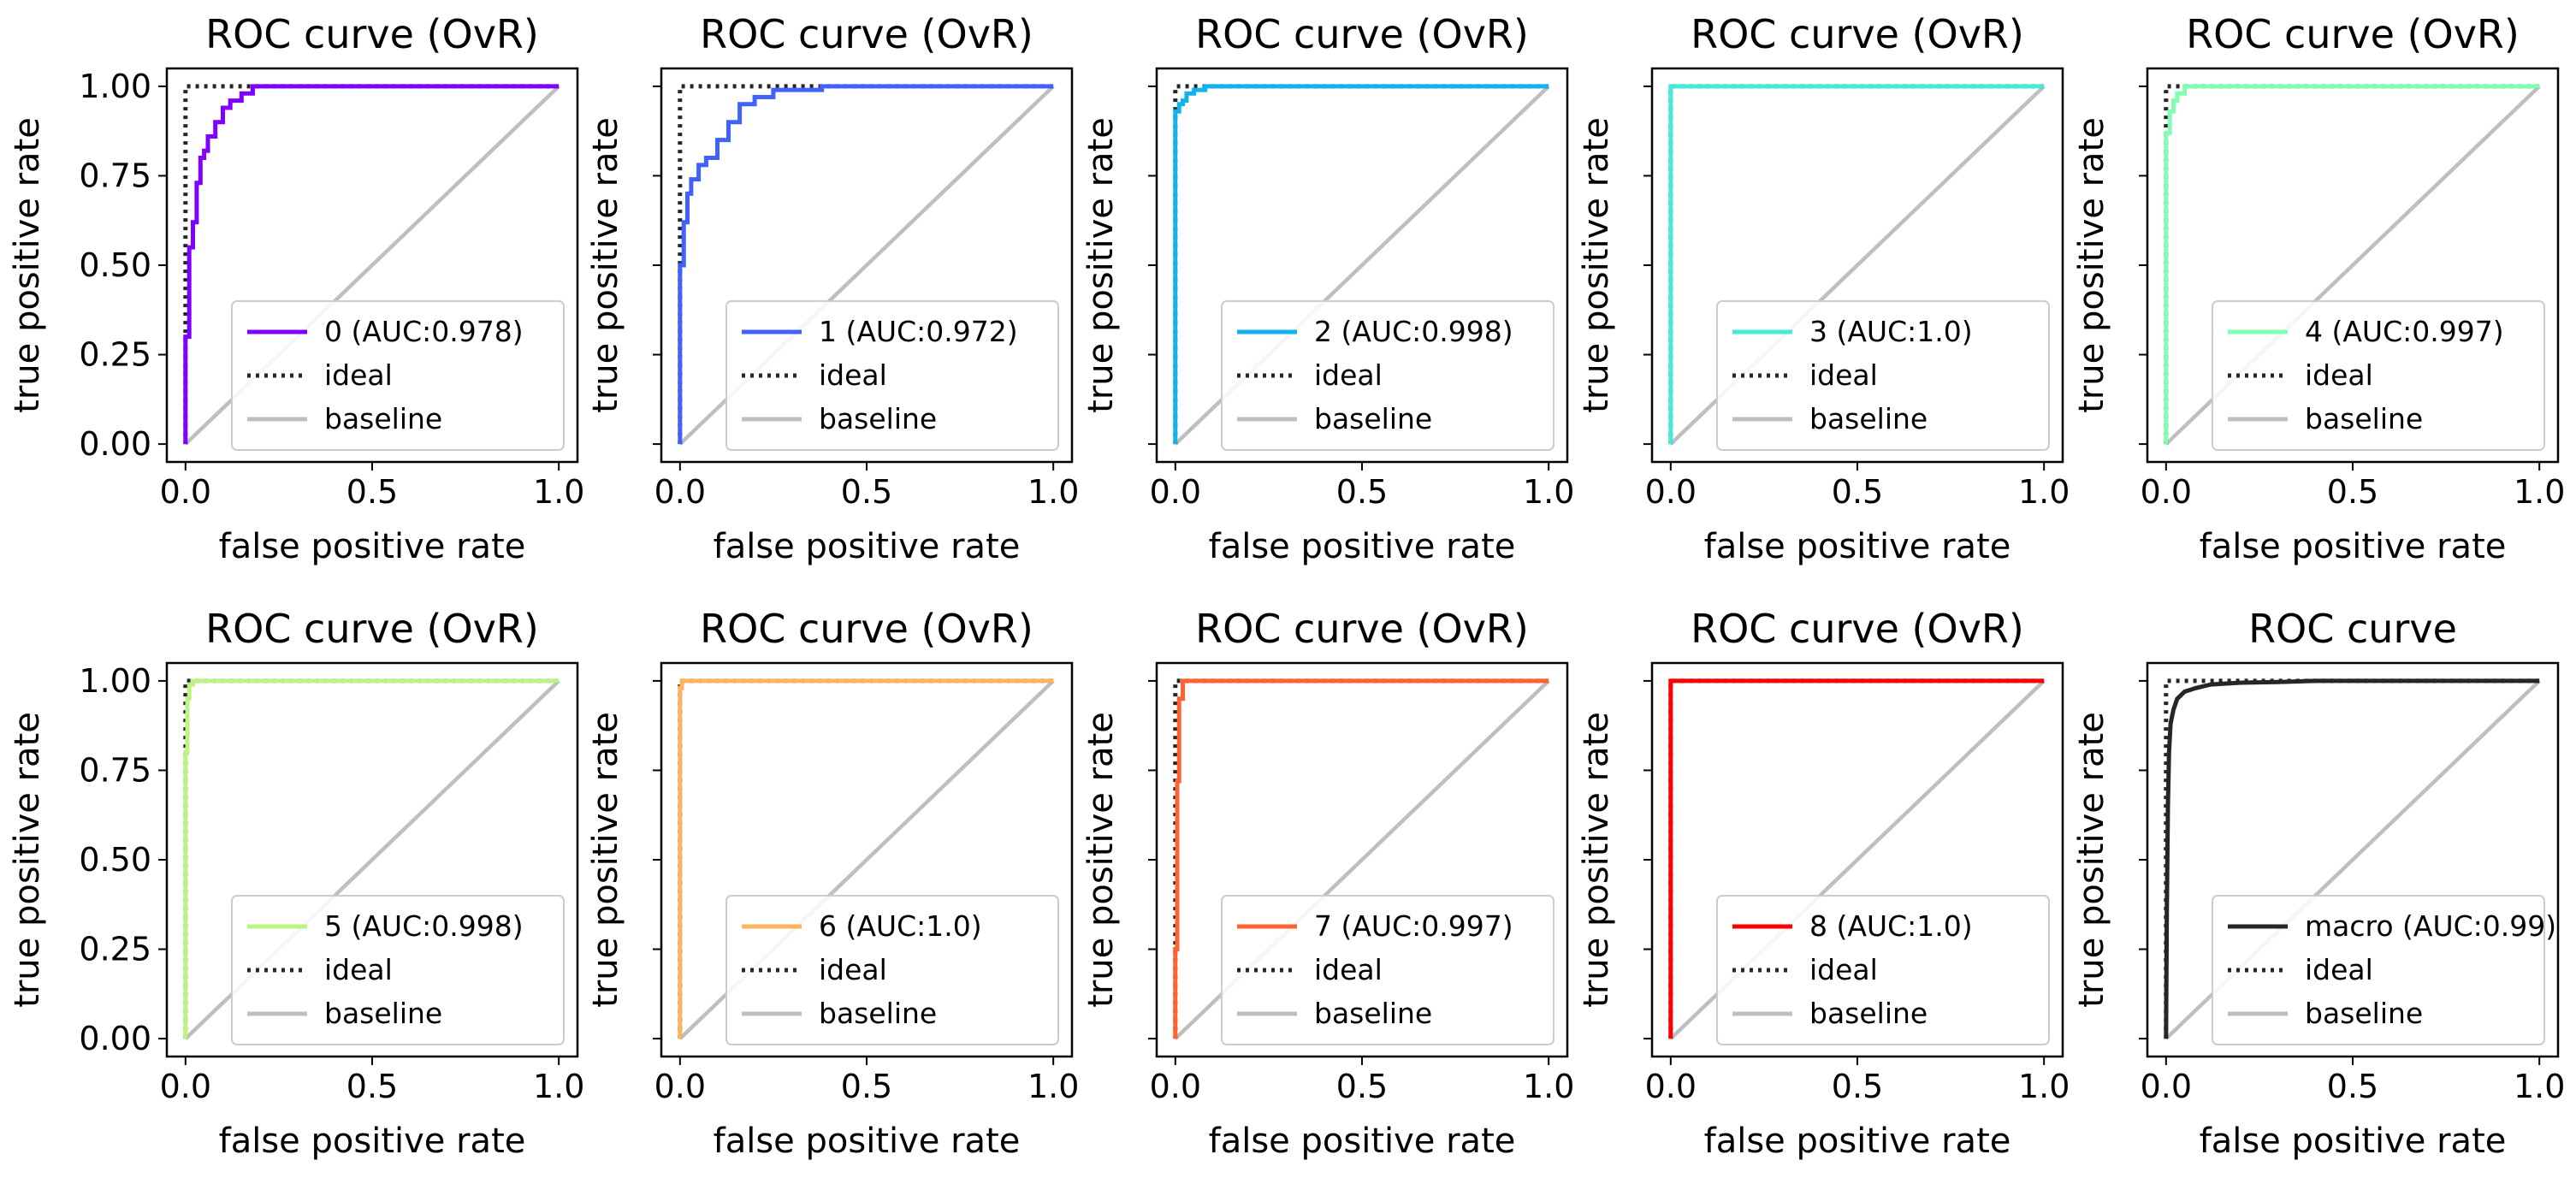  What do you see at coordinates (1891, 331) in the screenshot?
I see `legend-label-0: 3 (AUC:1.0)` at bounding box center [1891, 331].